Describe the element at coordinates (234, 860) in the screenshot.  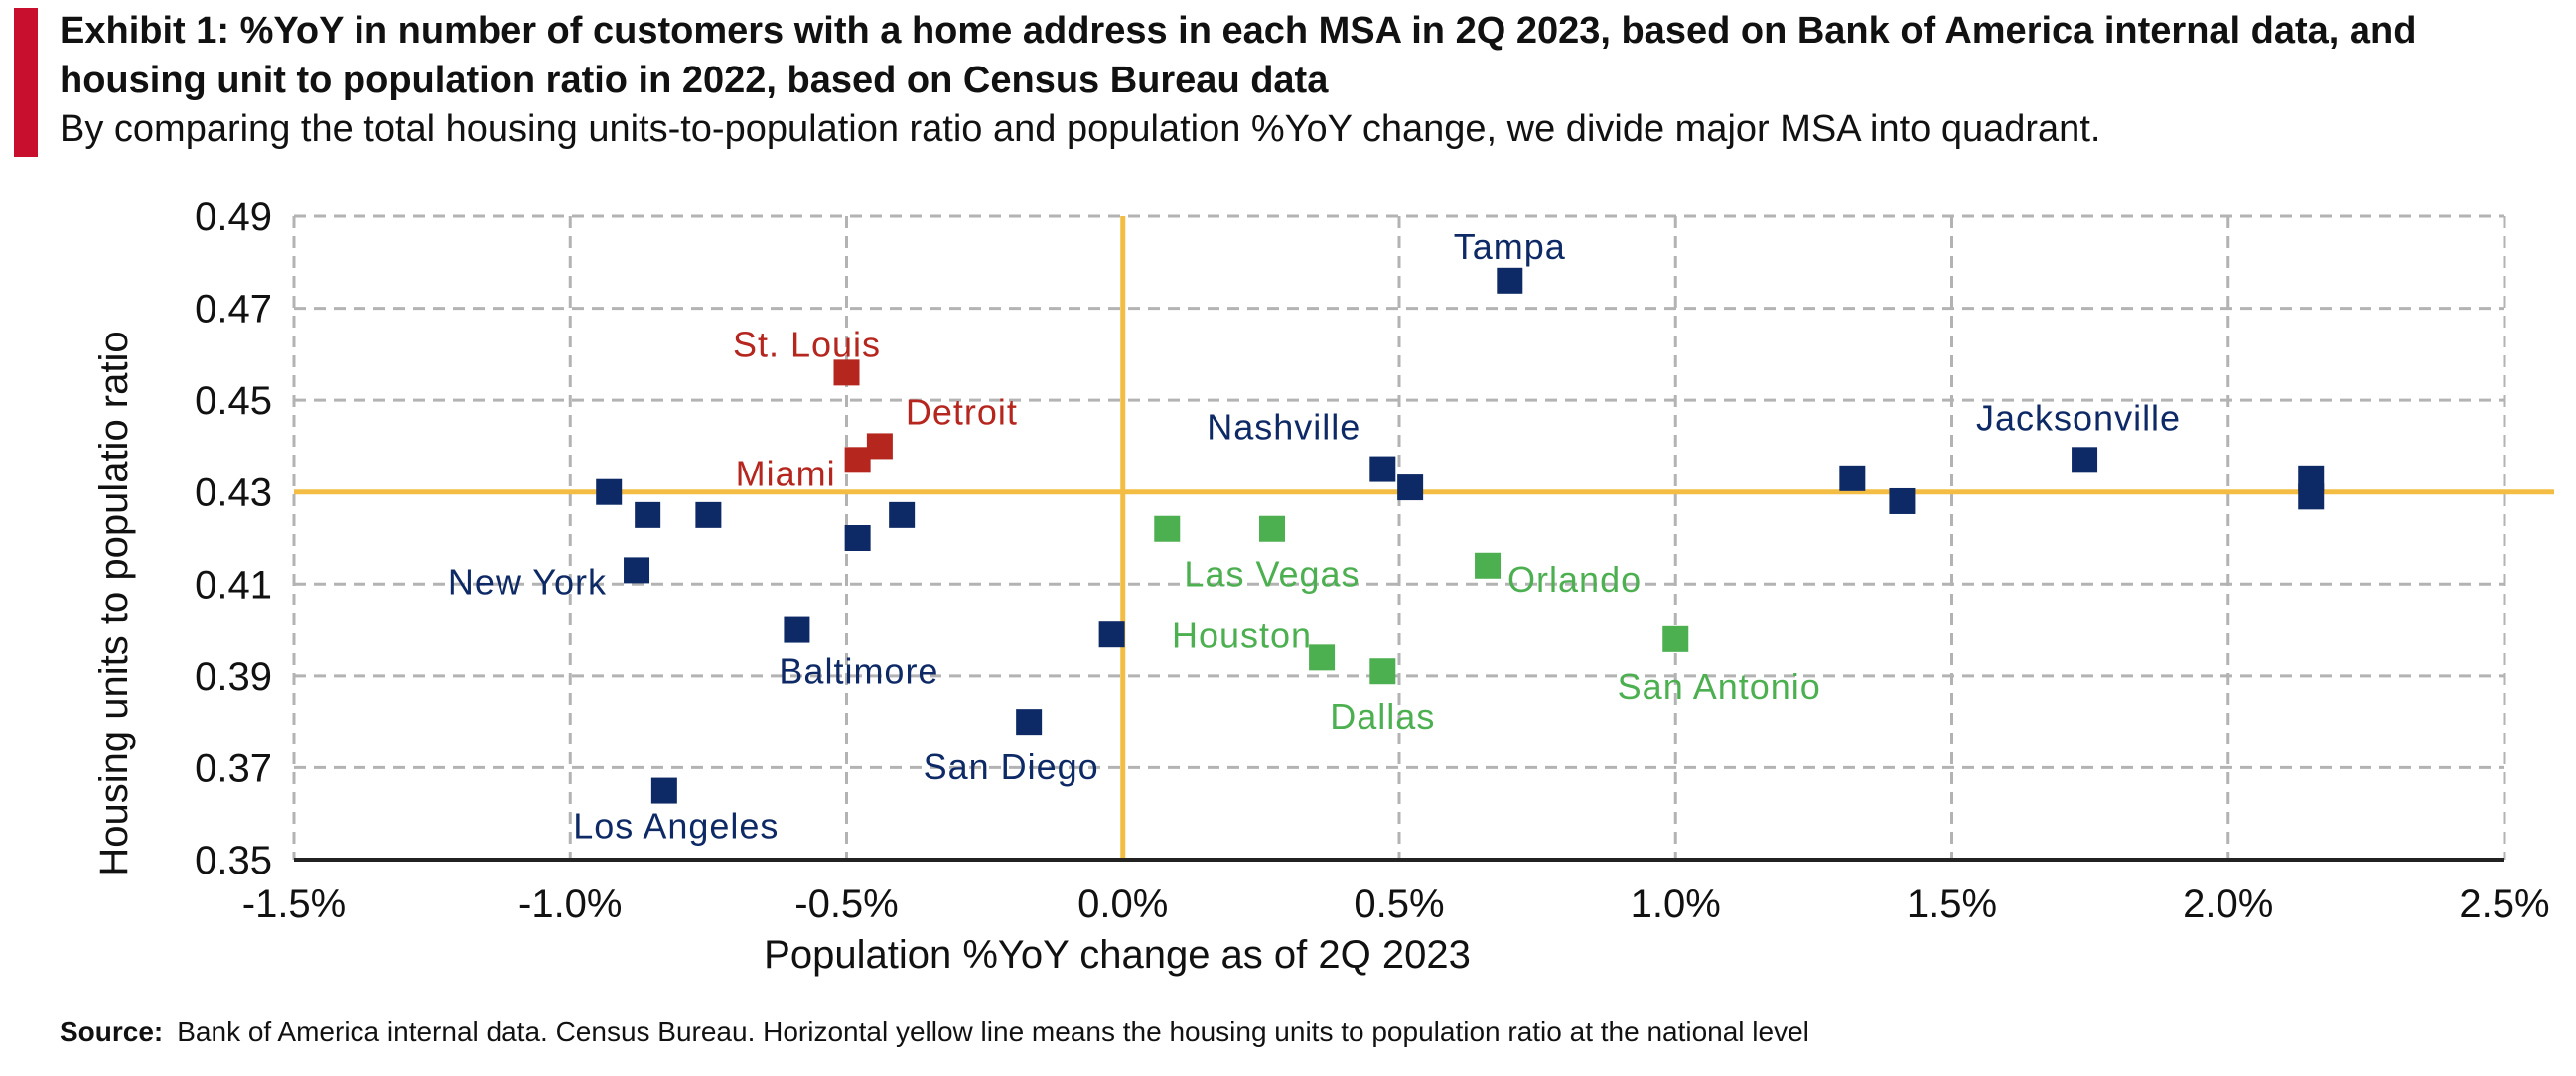
I see `y-tick-label: 0.35` at that location.